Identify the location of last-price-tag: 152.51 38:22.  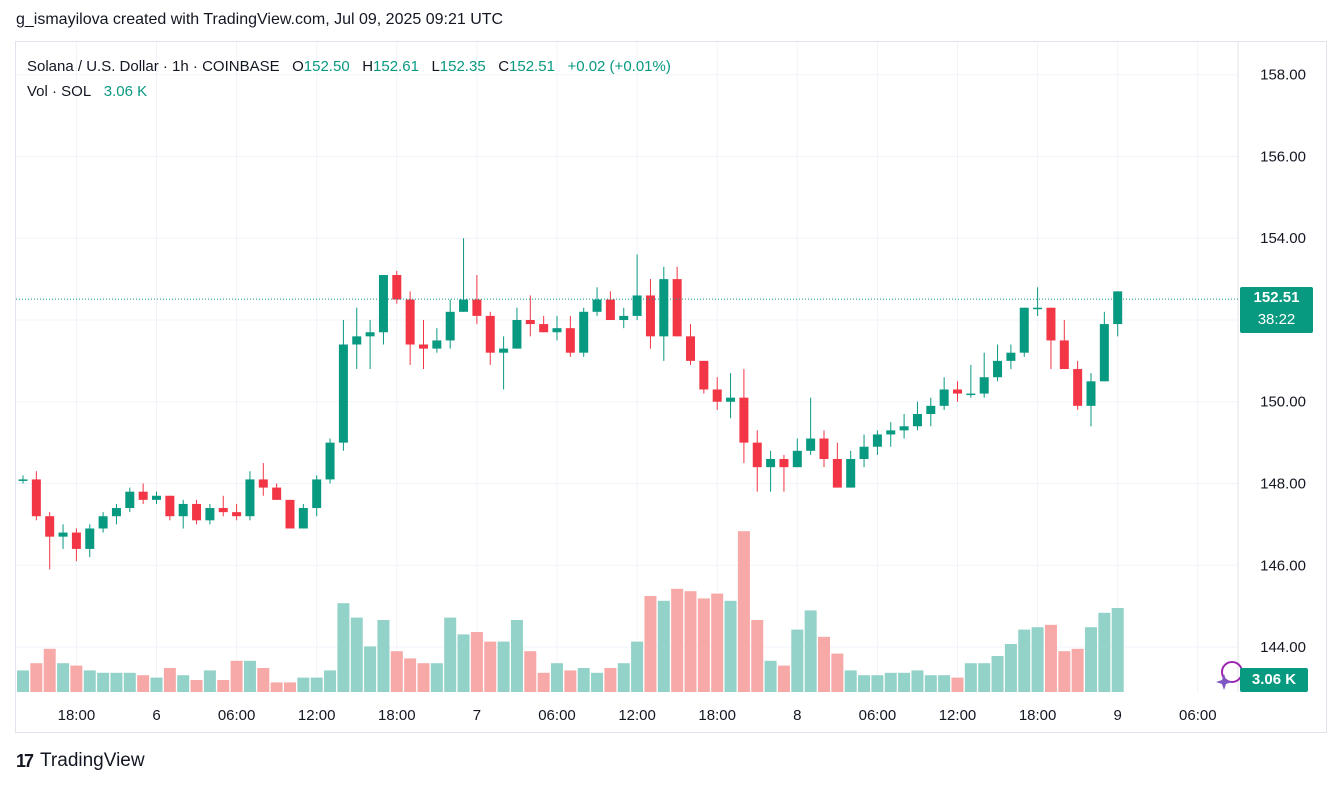
(1276, 310).